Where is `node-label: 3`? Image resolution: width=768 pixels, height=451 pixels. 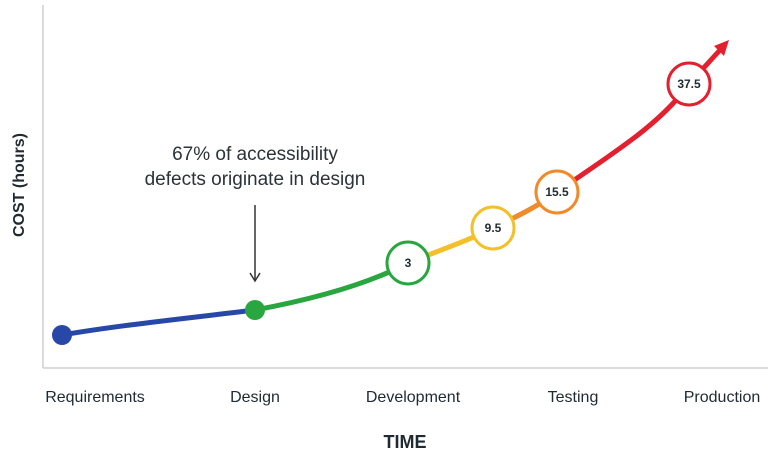 node-label: 3 is located at coordinates (408, 263).